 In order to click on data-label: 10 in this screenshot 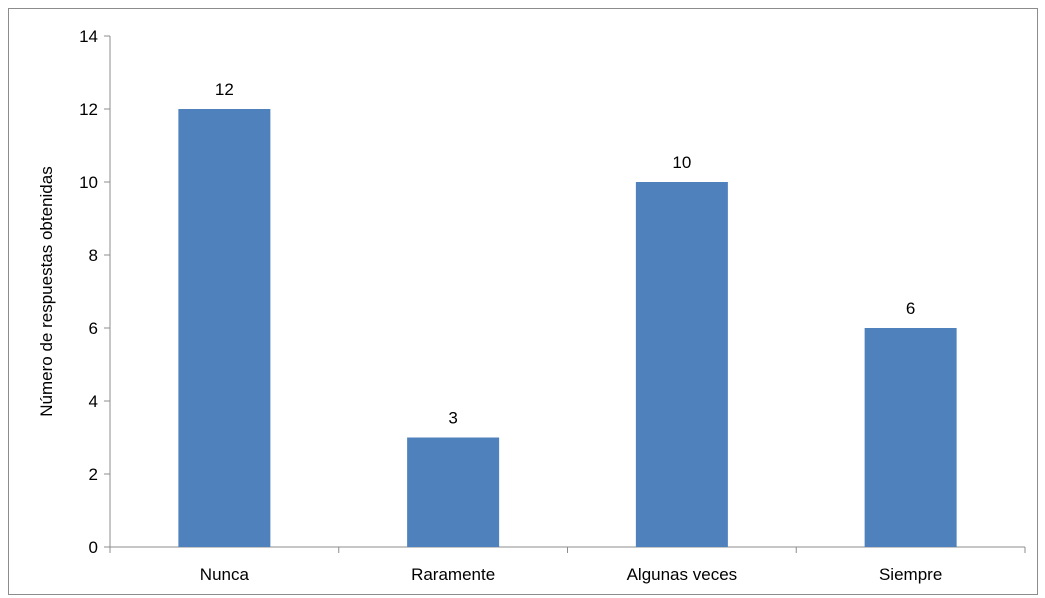, I will do `click(681, 162)`.